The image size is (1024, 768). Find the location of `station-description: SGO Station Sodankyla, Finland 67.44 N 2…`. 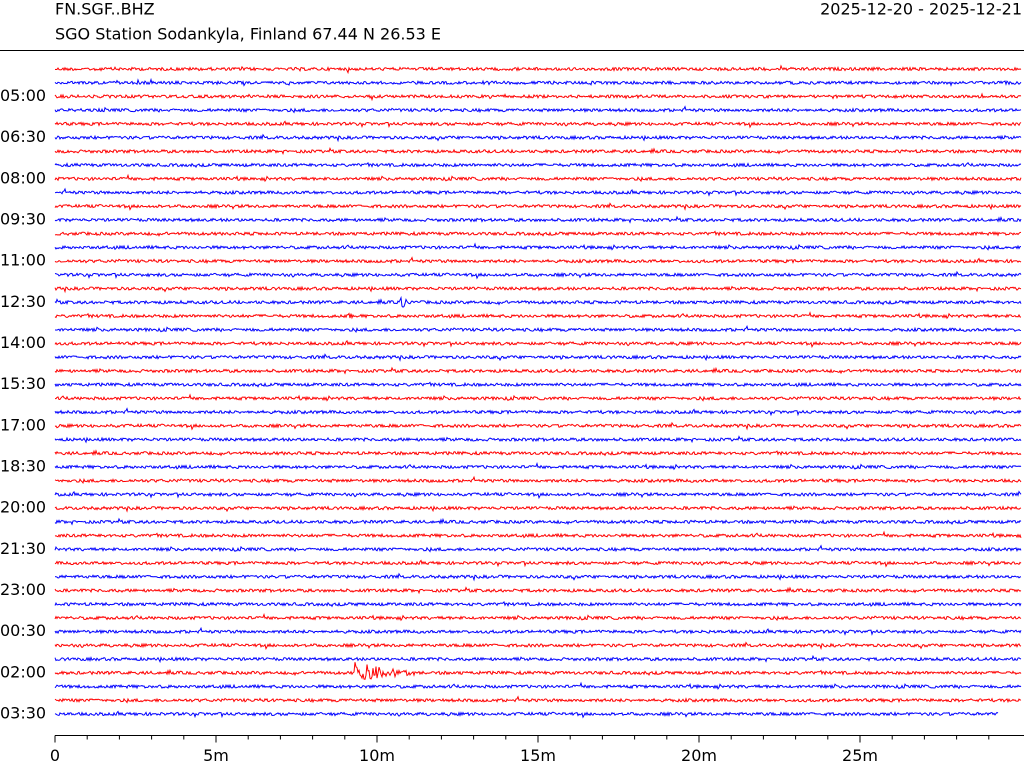

station-description: SGO Station Sodankyla, Finland 67.44 N 2… is located at coordinates (248, 34).